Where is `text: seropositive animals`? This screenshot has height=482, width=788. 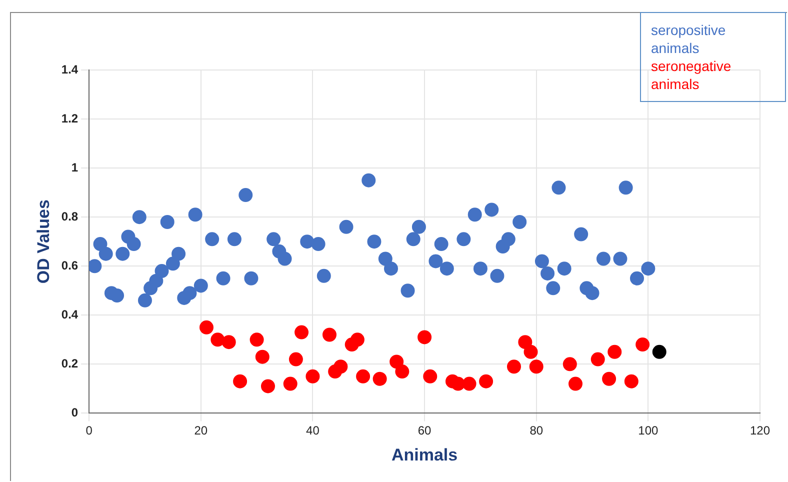 text: seropositive animals is located at coordinates (689, 39).